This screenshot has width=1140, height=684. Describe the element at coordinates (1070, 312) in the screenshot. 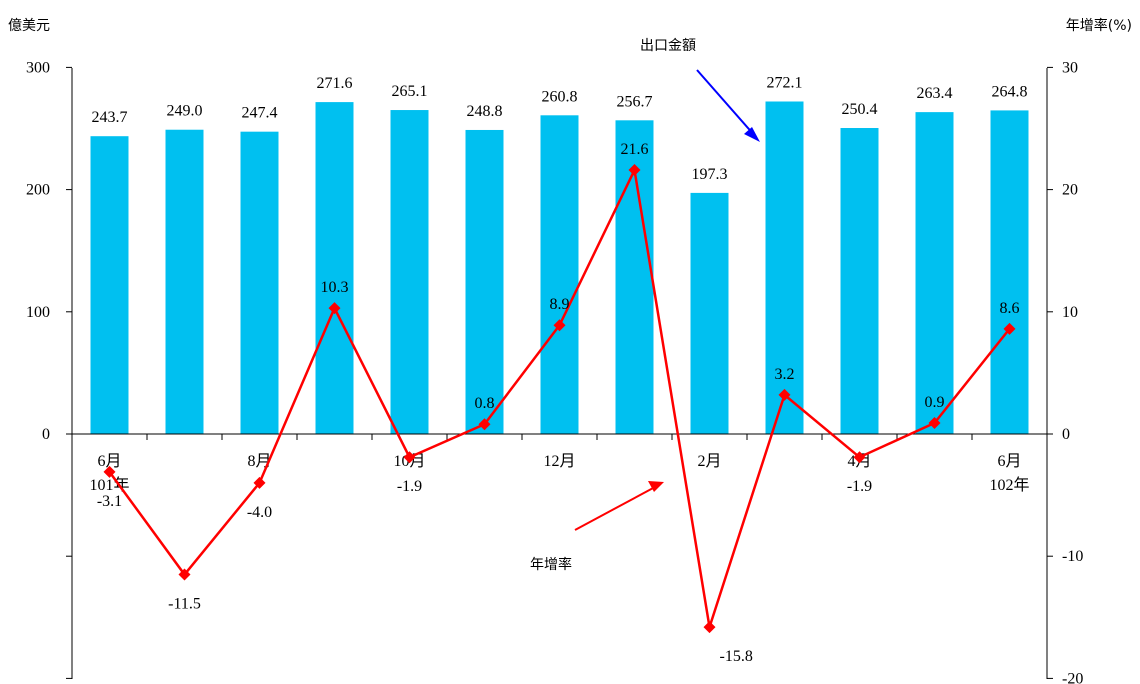

I see `right-tick-label: 10` at that location.